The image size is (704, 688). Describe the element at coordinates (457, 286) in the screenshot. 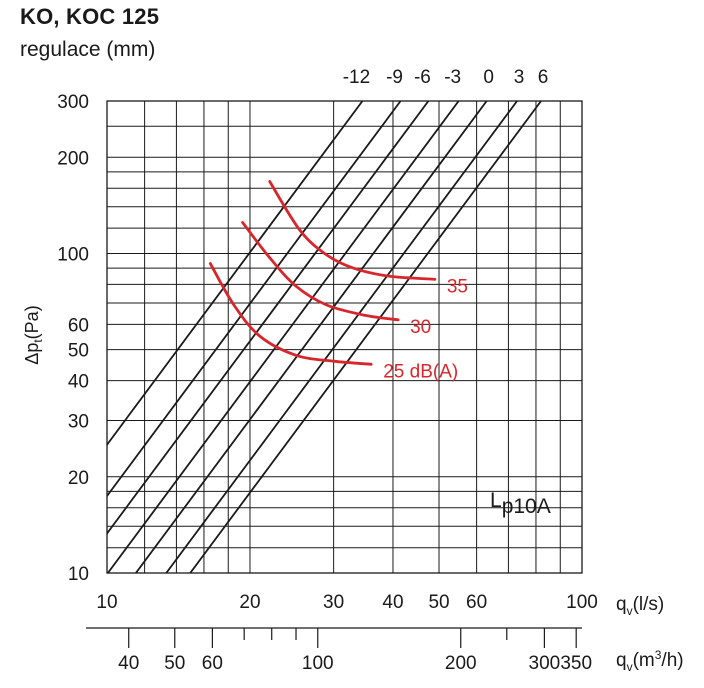

I see `noise-curve-label: 35` at that location.